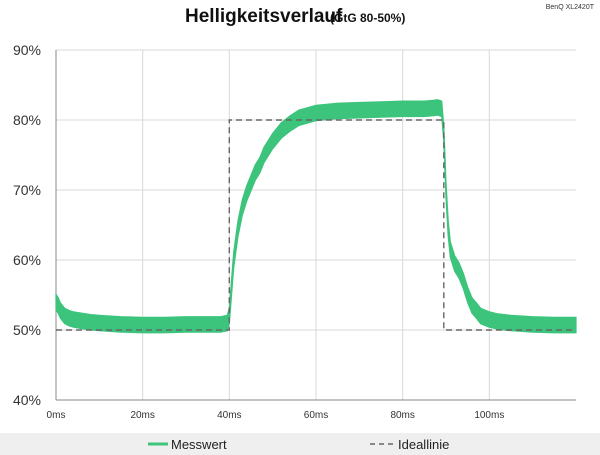 The image size is (600, 455). What do you see at coordinates (489, 415) in the screenshot?
I see `x-tick-label: 100ms` at bounding box center [489, 415].